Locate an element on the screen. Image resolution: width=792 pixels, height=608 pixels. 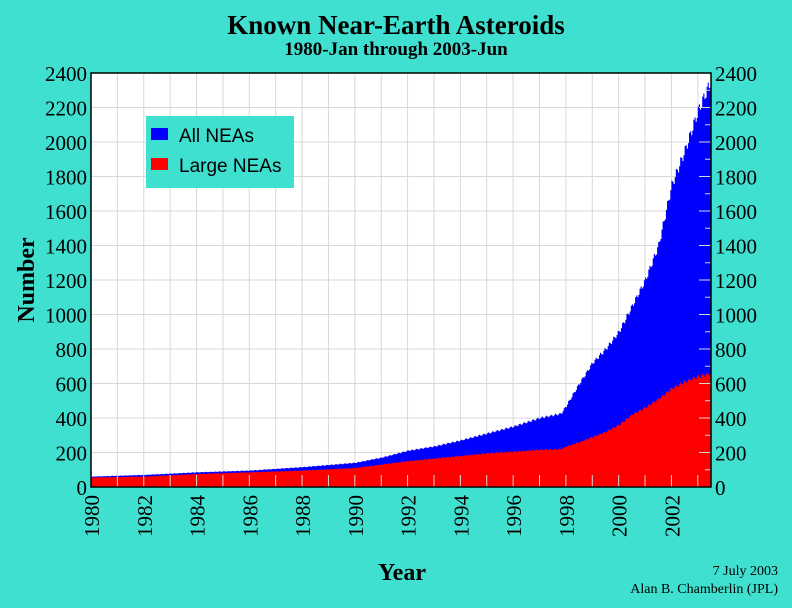
y-tick-label-left: 0 is located at coordinates (82, 488).